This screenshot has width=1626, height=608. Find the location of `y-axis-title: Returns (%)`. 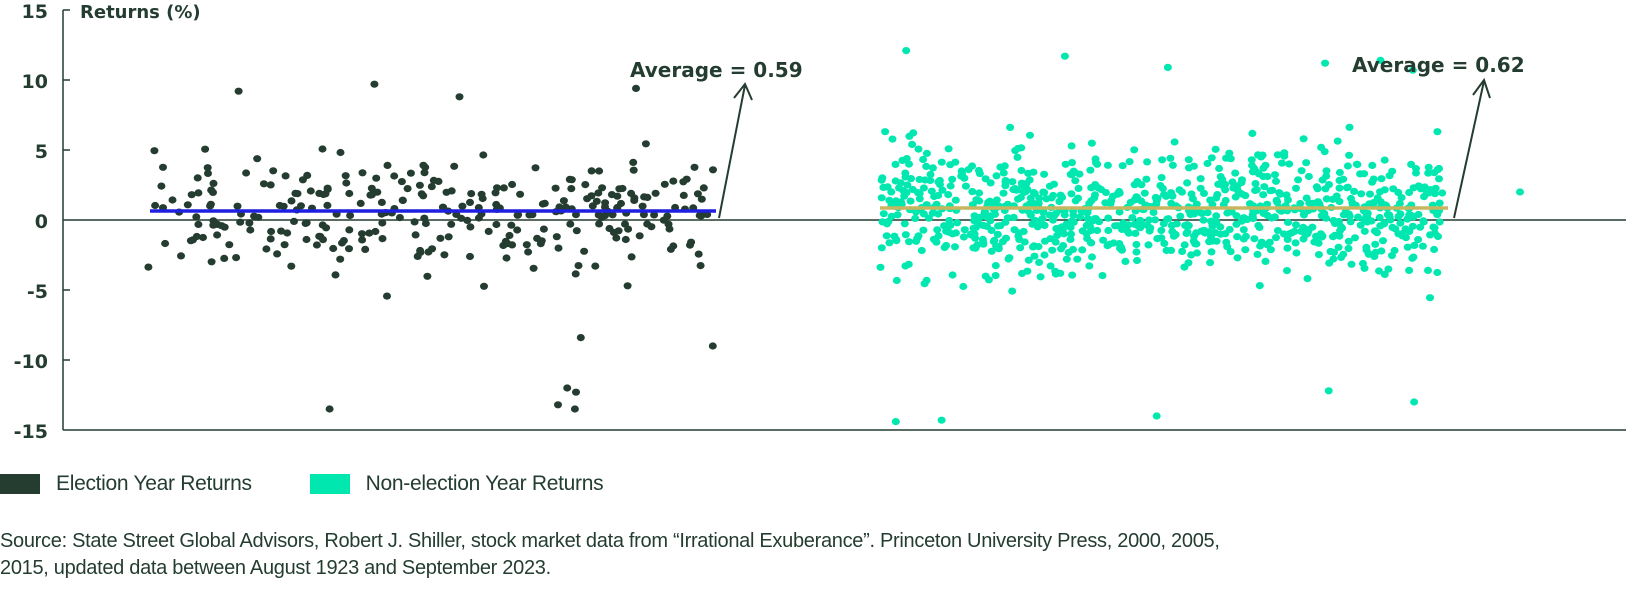

y-axis-title: Returns (%) is located at coordinates (140, 12).